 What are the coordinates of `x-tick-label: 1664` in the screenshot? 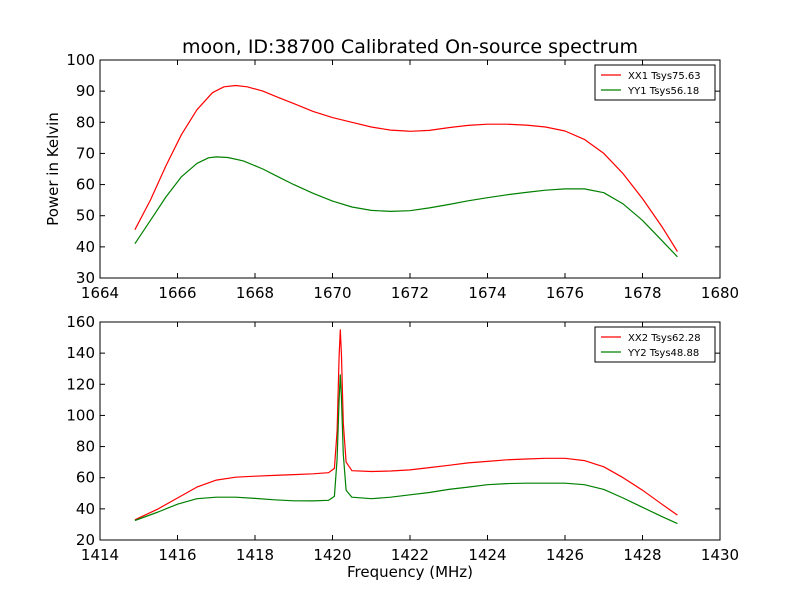 It's located at (100, 293).